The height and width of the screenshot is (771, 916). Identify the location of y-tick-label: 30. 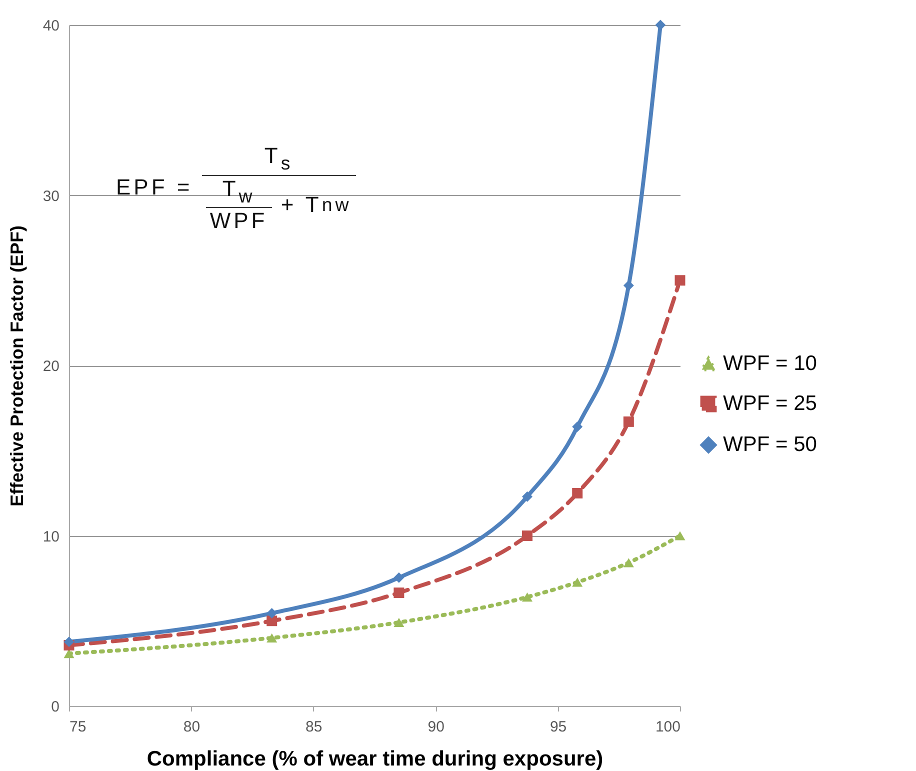
(51, 196).